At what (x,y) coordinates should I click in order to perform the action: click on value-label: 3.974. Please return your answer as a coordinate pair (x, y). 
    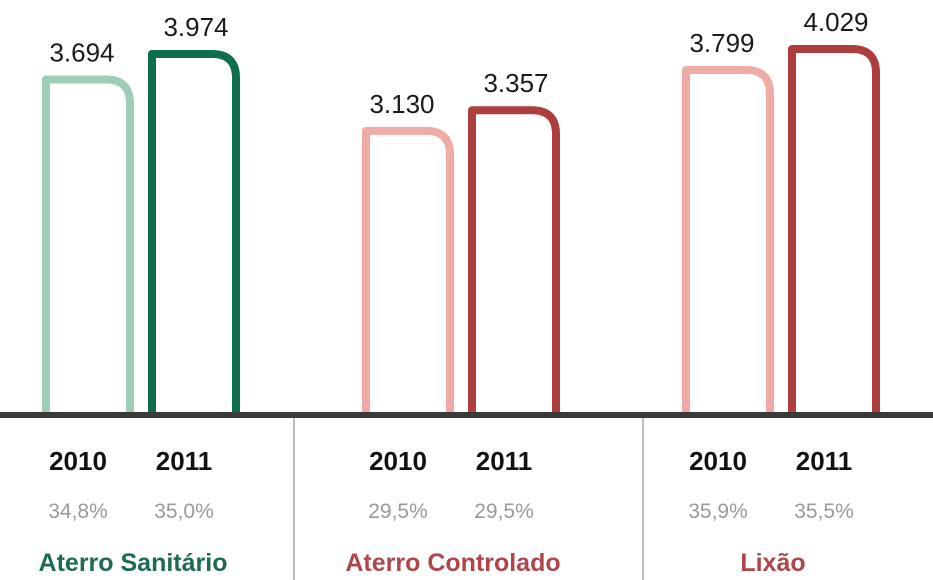
    Looking at the image, I should click on (195, 27).